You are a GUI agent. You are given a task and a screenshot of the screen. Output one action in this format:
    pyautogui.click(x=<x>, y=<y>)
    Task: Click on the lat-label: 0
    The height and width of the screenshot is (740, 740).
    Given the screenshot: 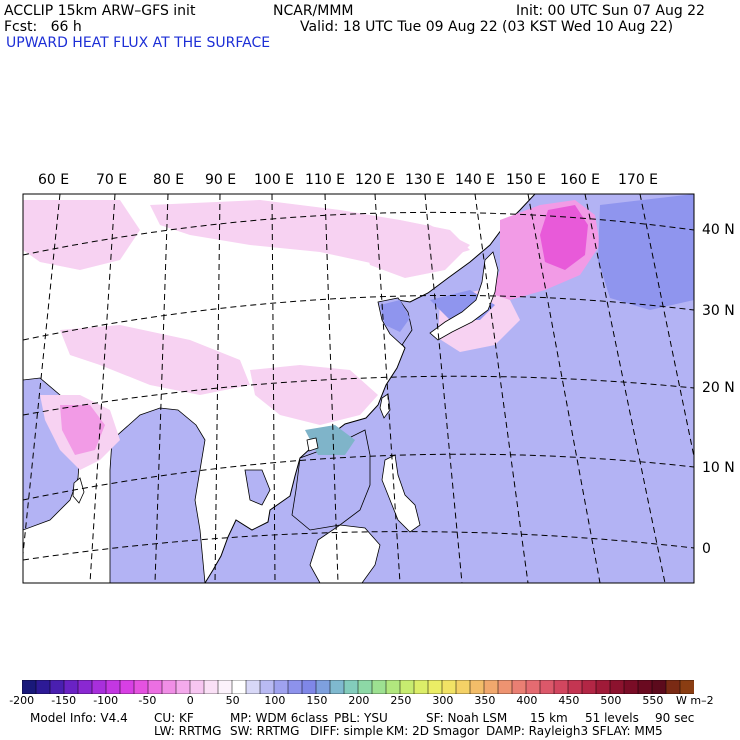 What is the action you would take?
    pyautogui.click(x=706, y=549)
    